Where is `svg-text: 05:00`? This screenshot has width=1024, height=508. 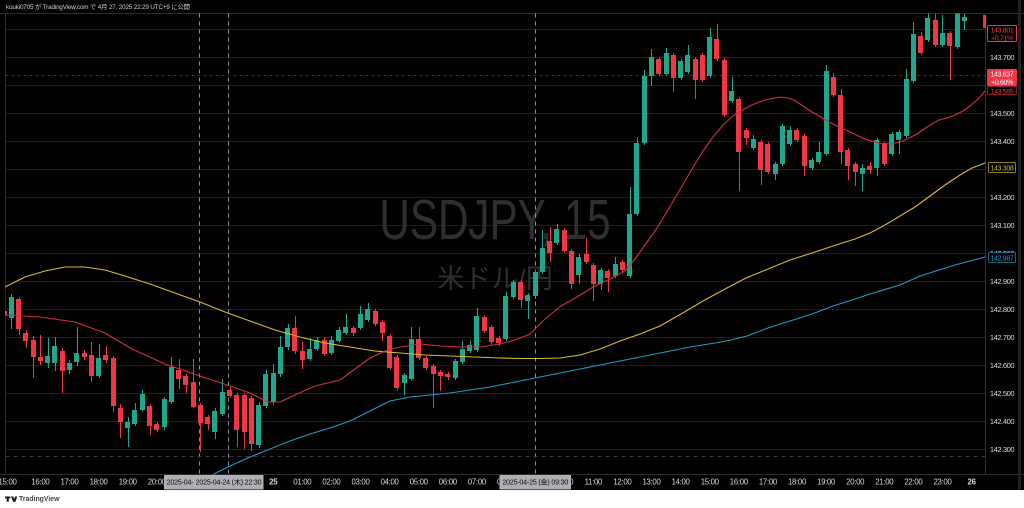 svg-text: 05:00 is located at coordinates (419, 482).